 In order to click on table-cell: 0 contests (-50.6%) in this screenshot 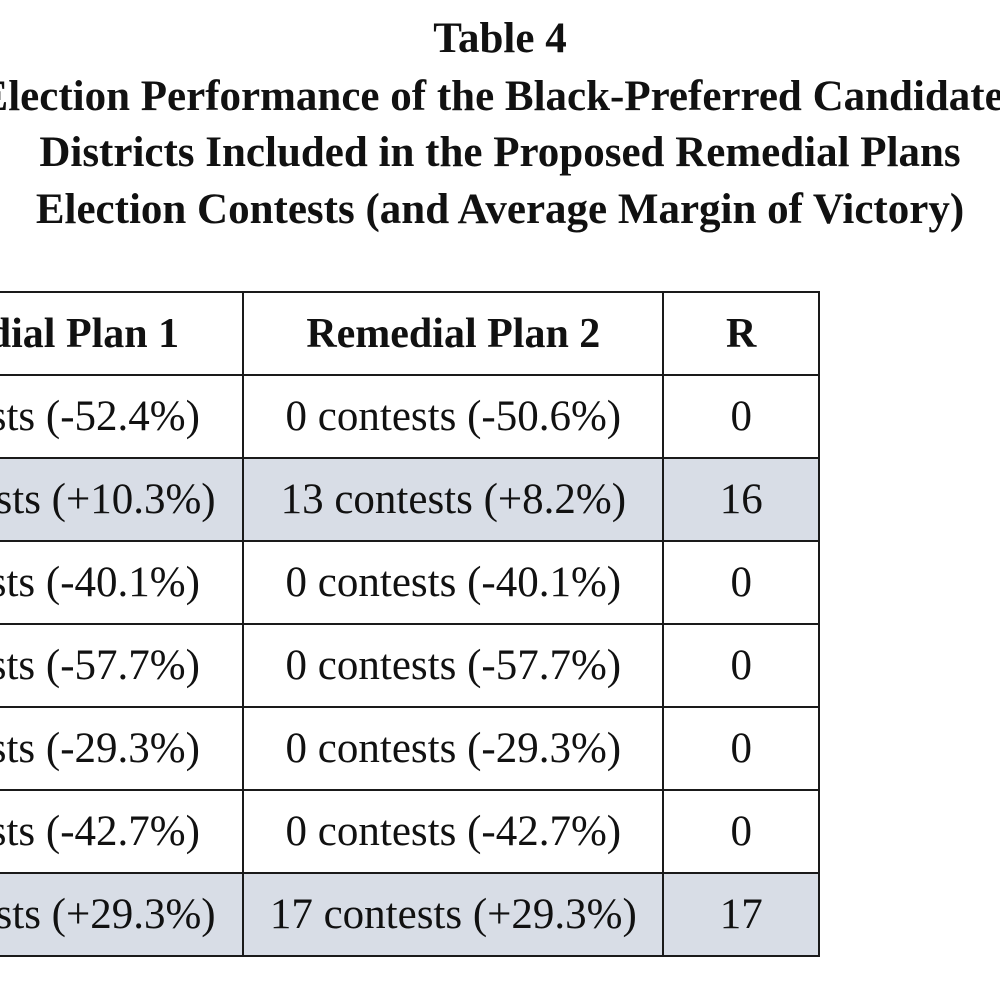, I will do `click(453, 416)`.